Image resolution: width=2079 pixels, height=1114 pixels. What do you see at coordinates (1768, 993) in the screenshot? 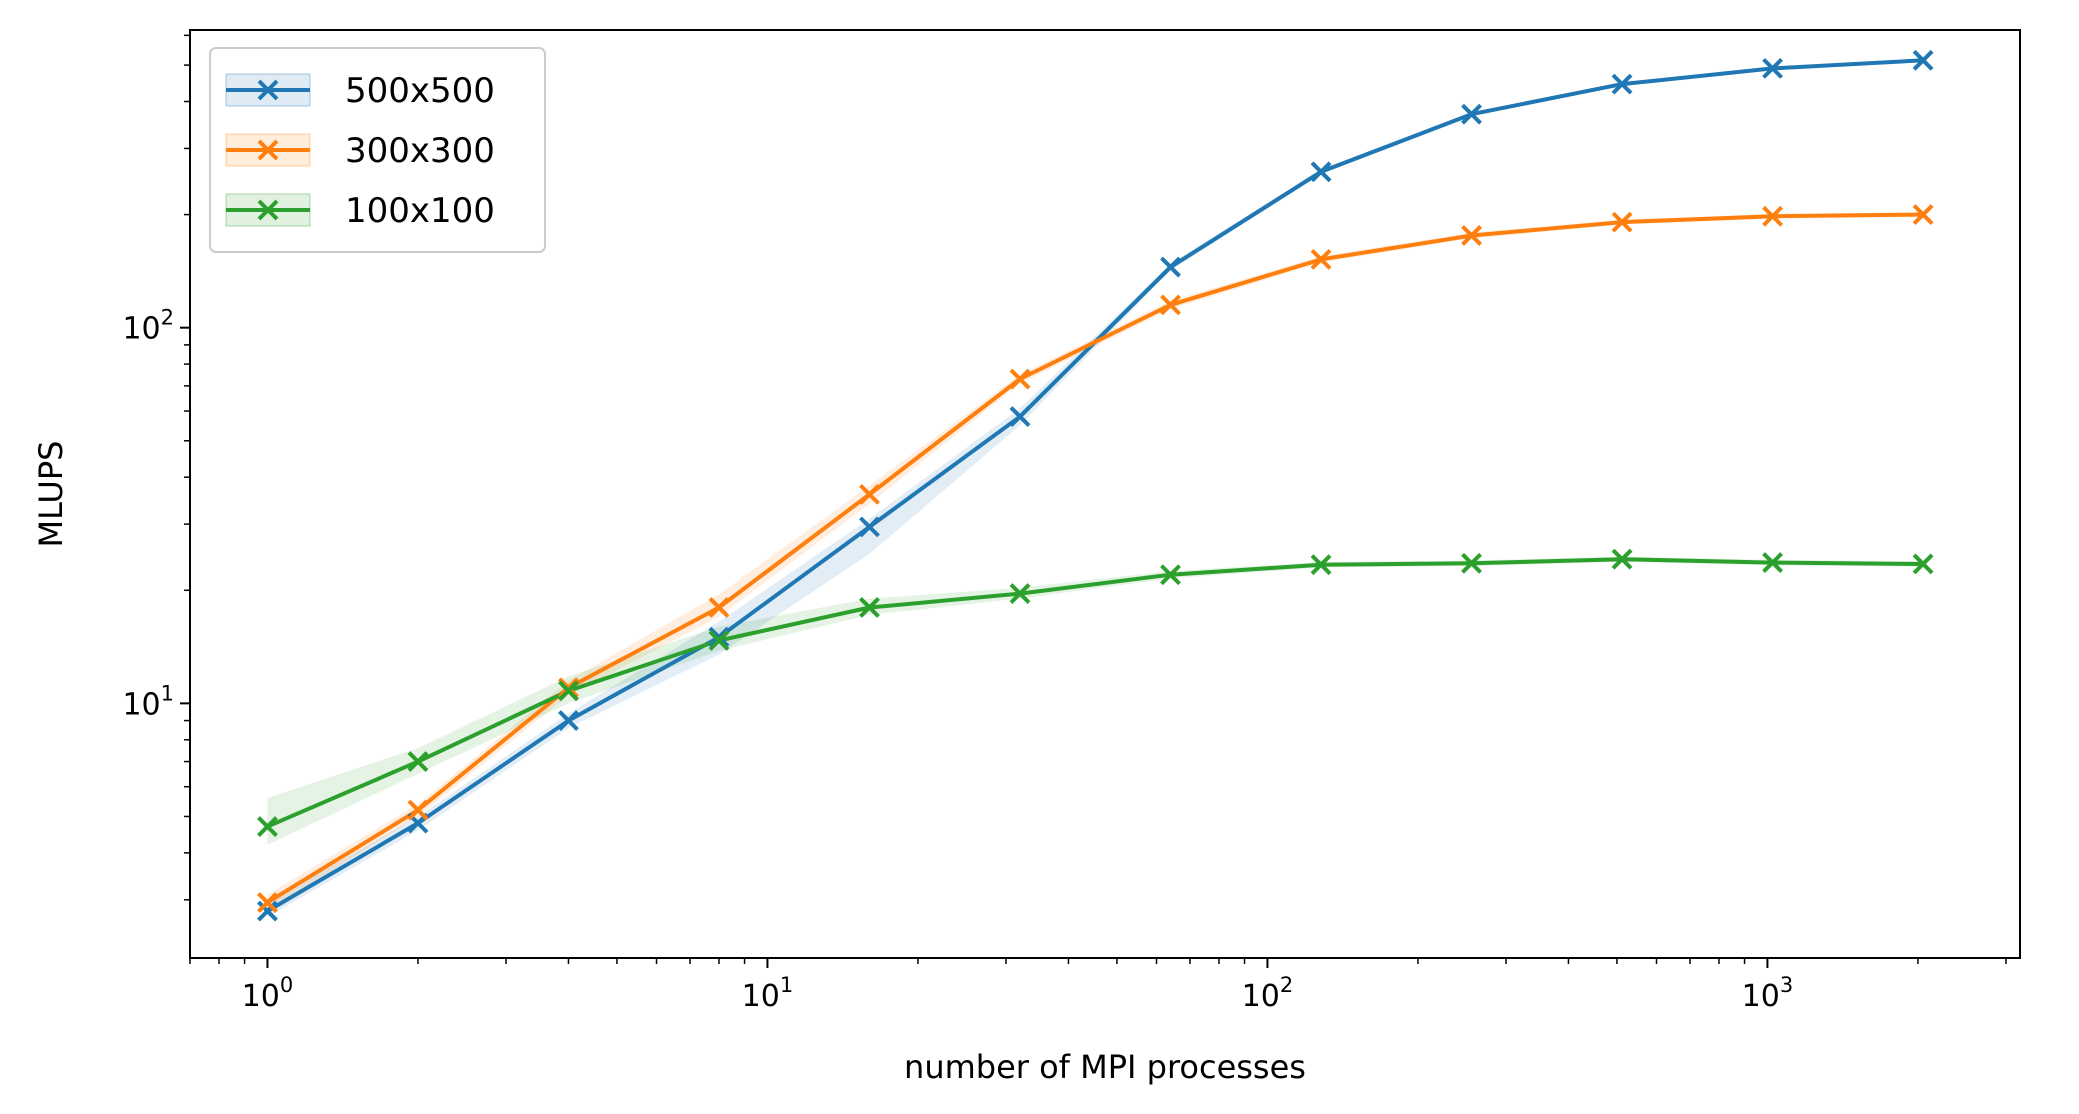
I see `x-tick-label-3: 10³` at bounding box center [1768, 993].